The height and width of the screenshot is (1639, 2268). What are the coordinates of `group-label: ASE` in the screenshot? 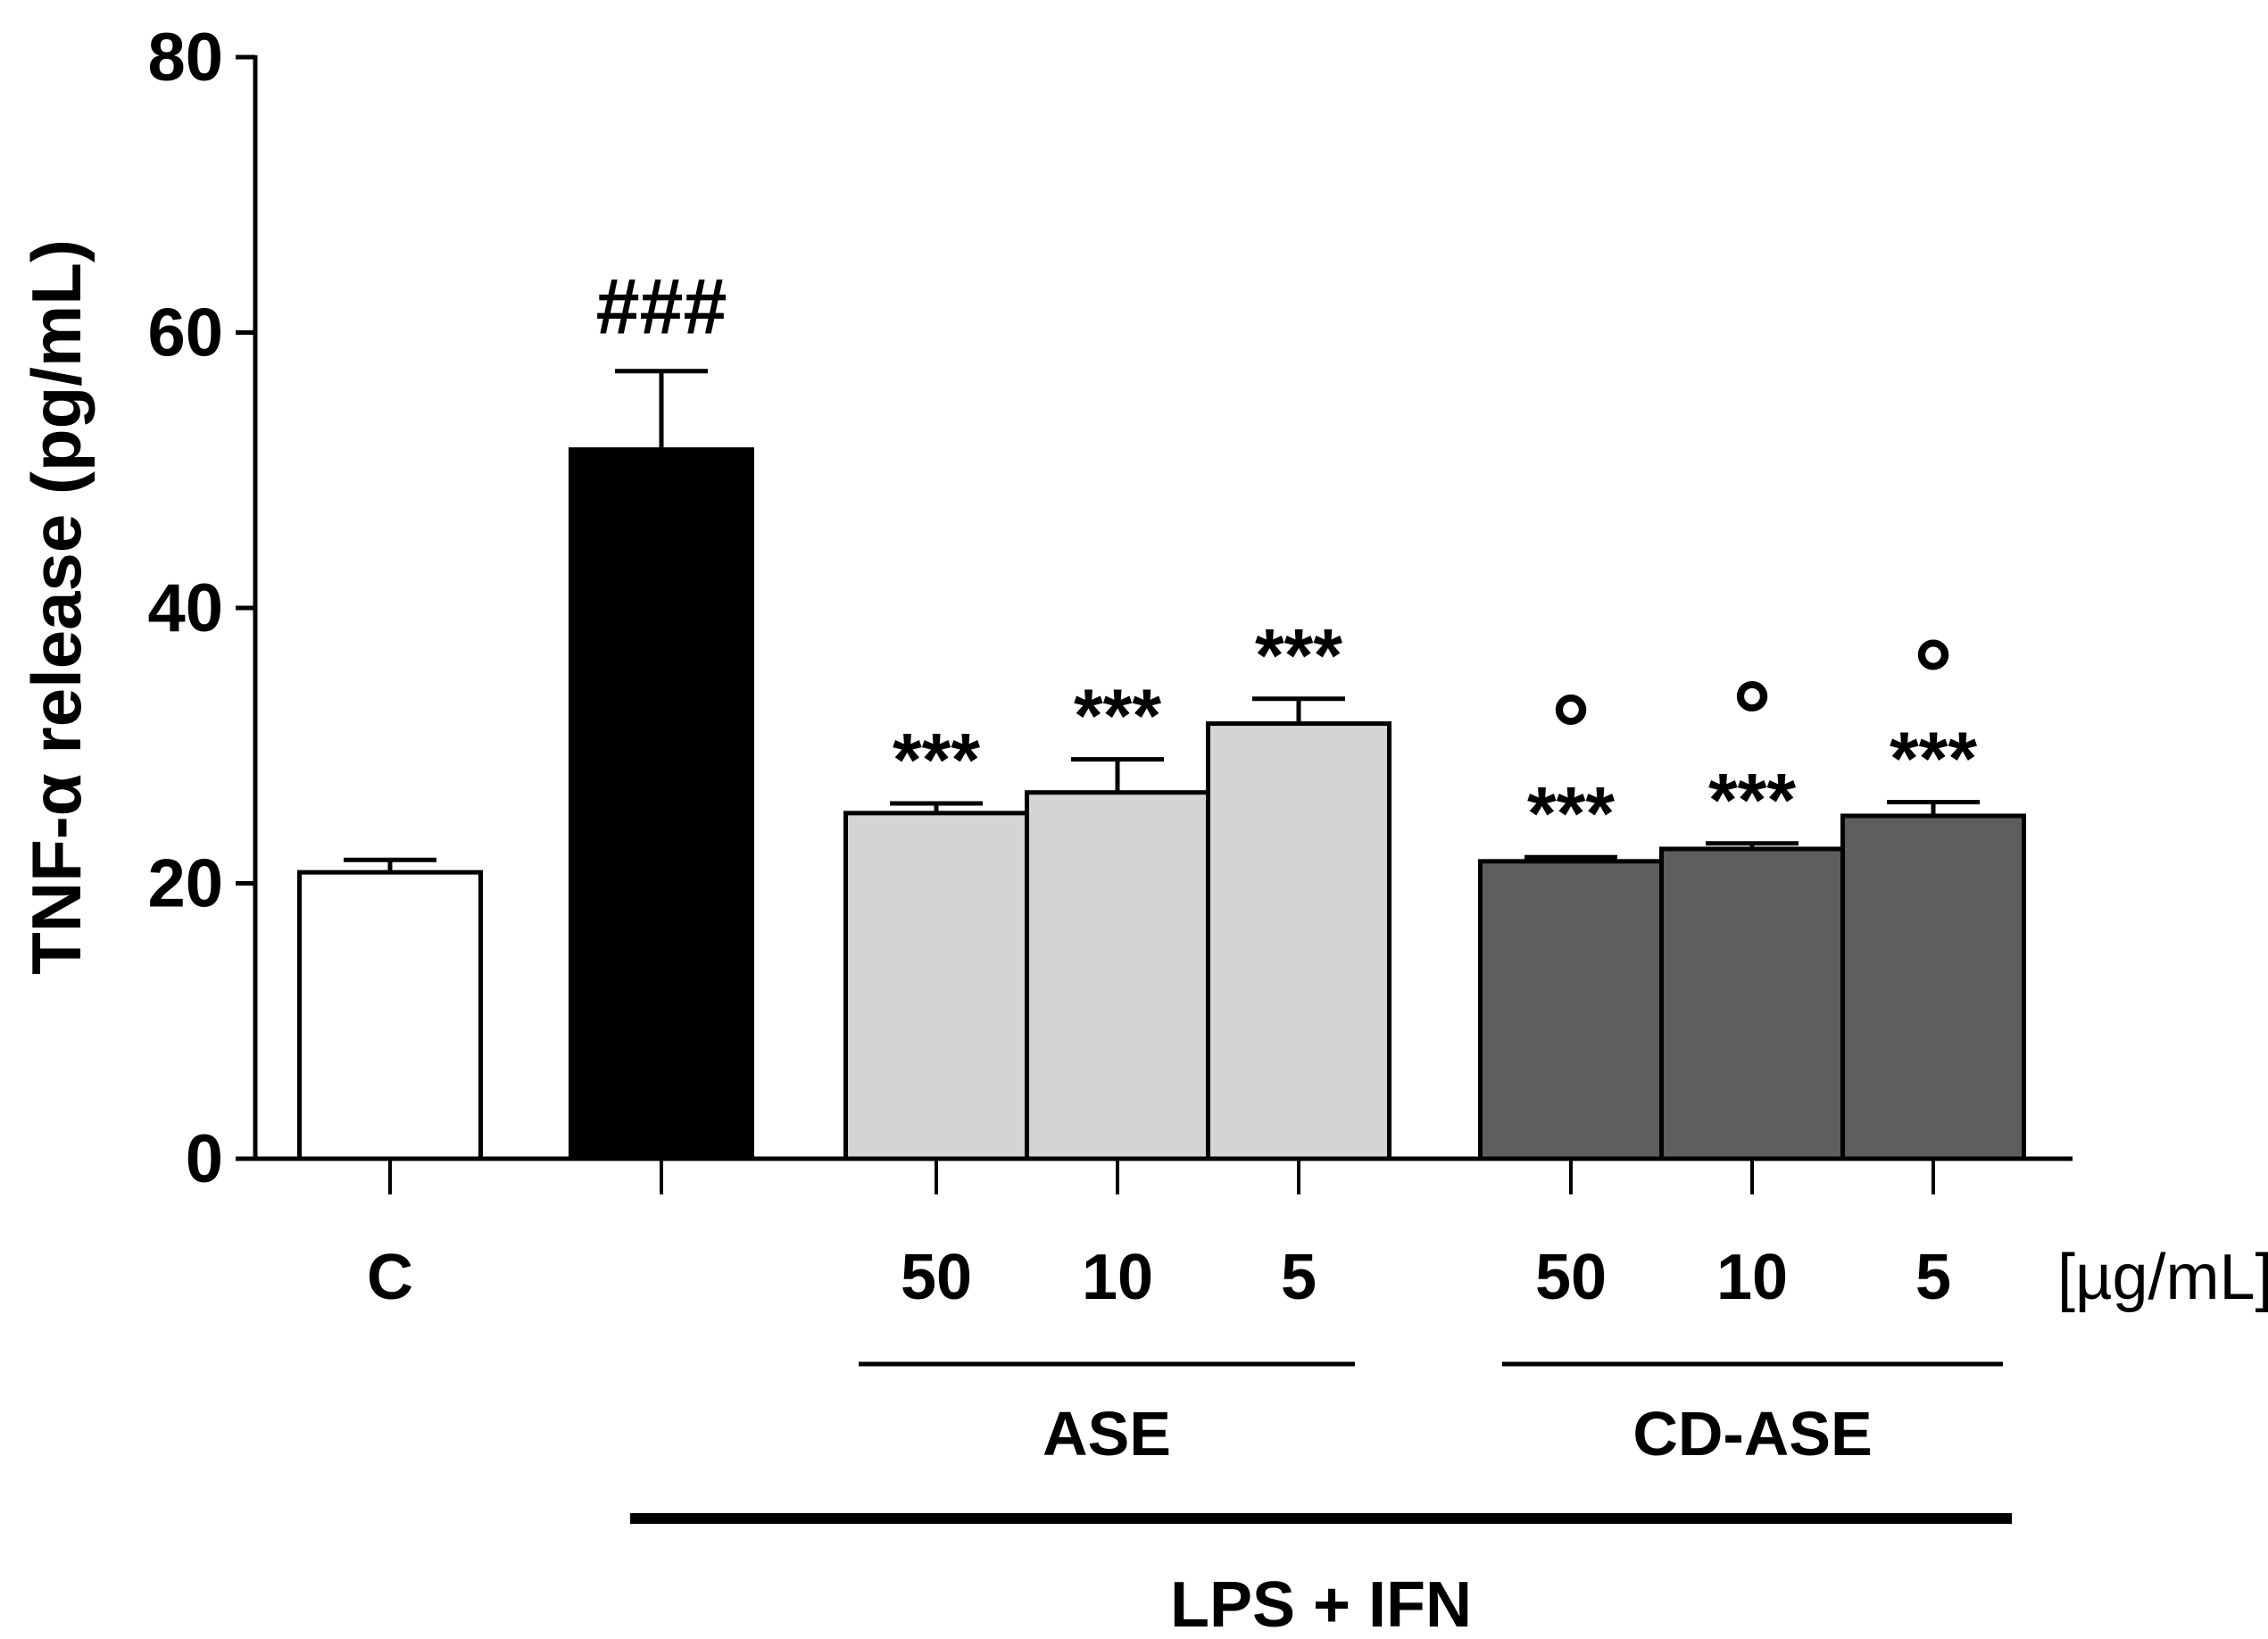 It's located at (1107, 1434).